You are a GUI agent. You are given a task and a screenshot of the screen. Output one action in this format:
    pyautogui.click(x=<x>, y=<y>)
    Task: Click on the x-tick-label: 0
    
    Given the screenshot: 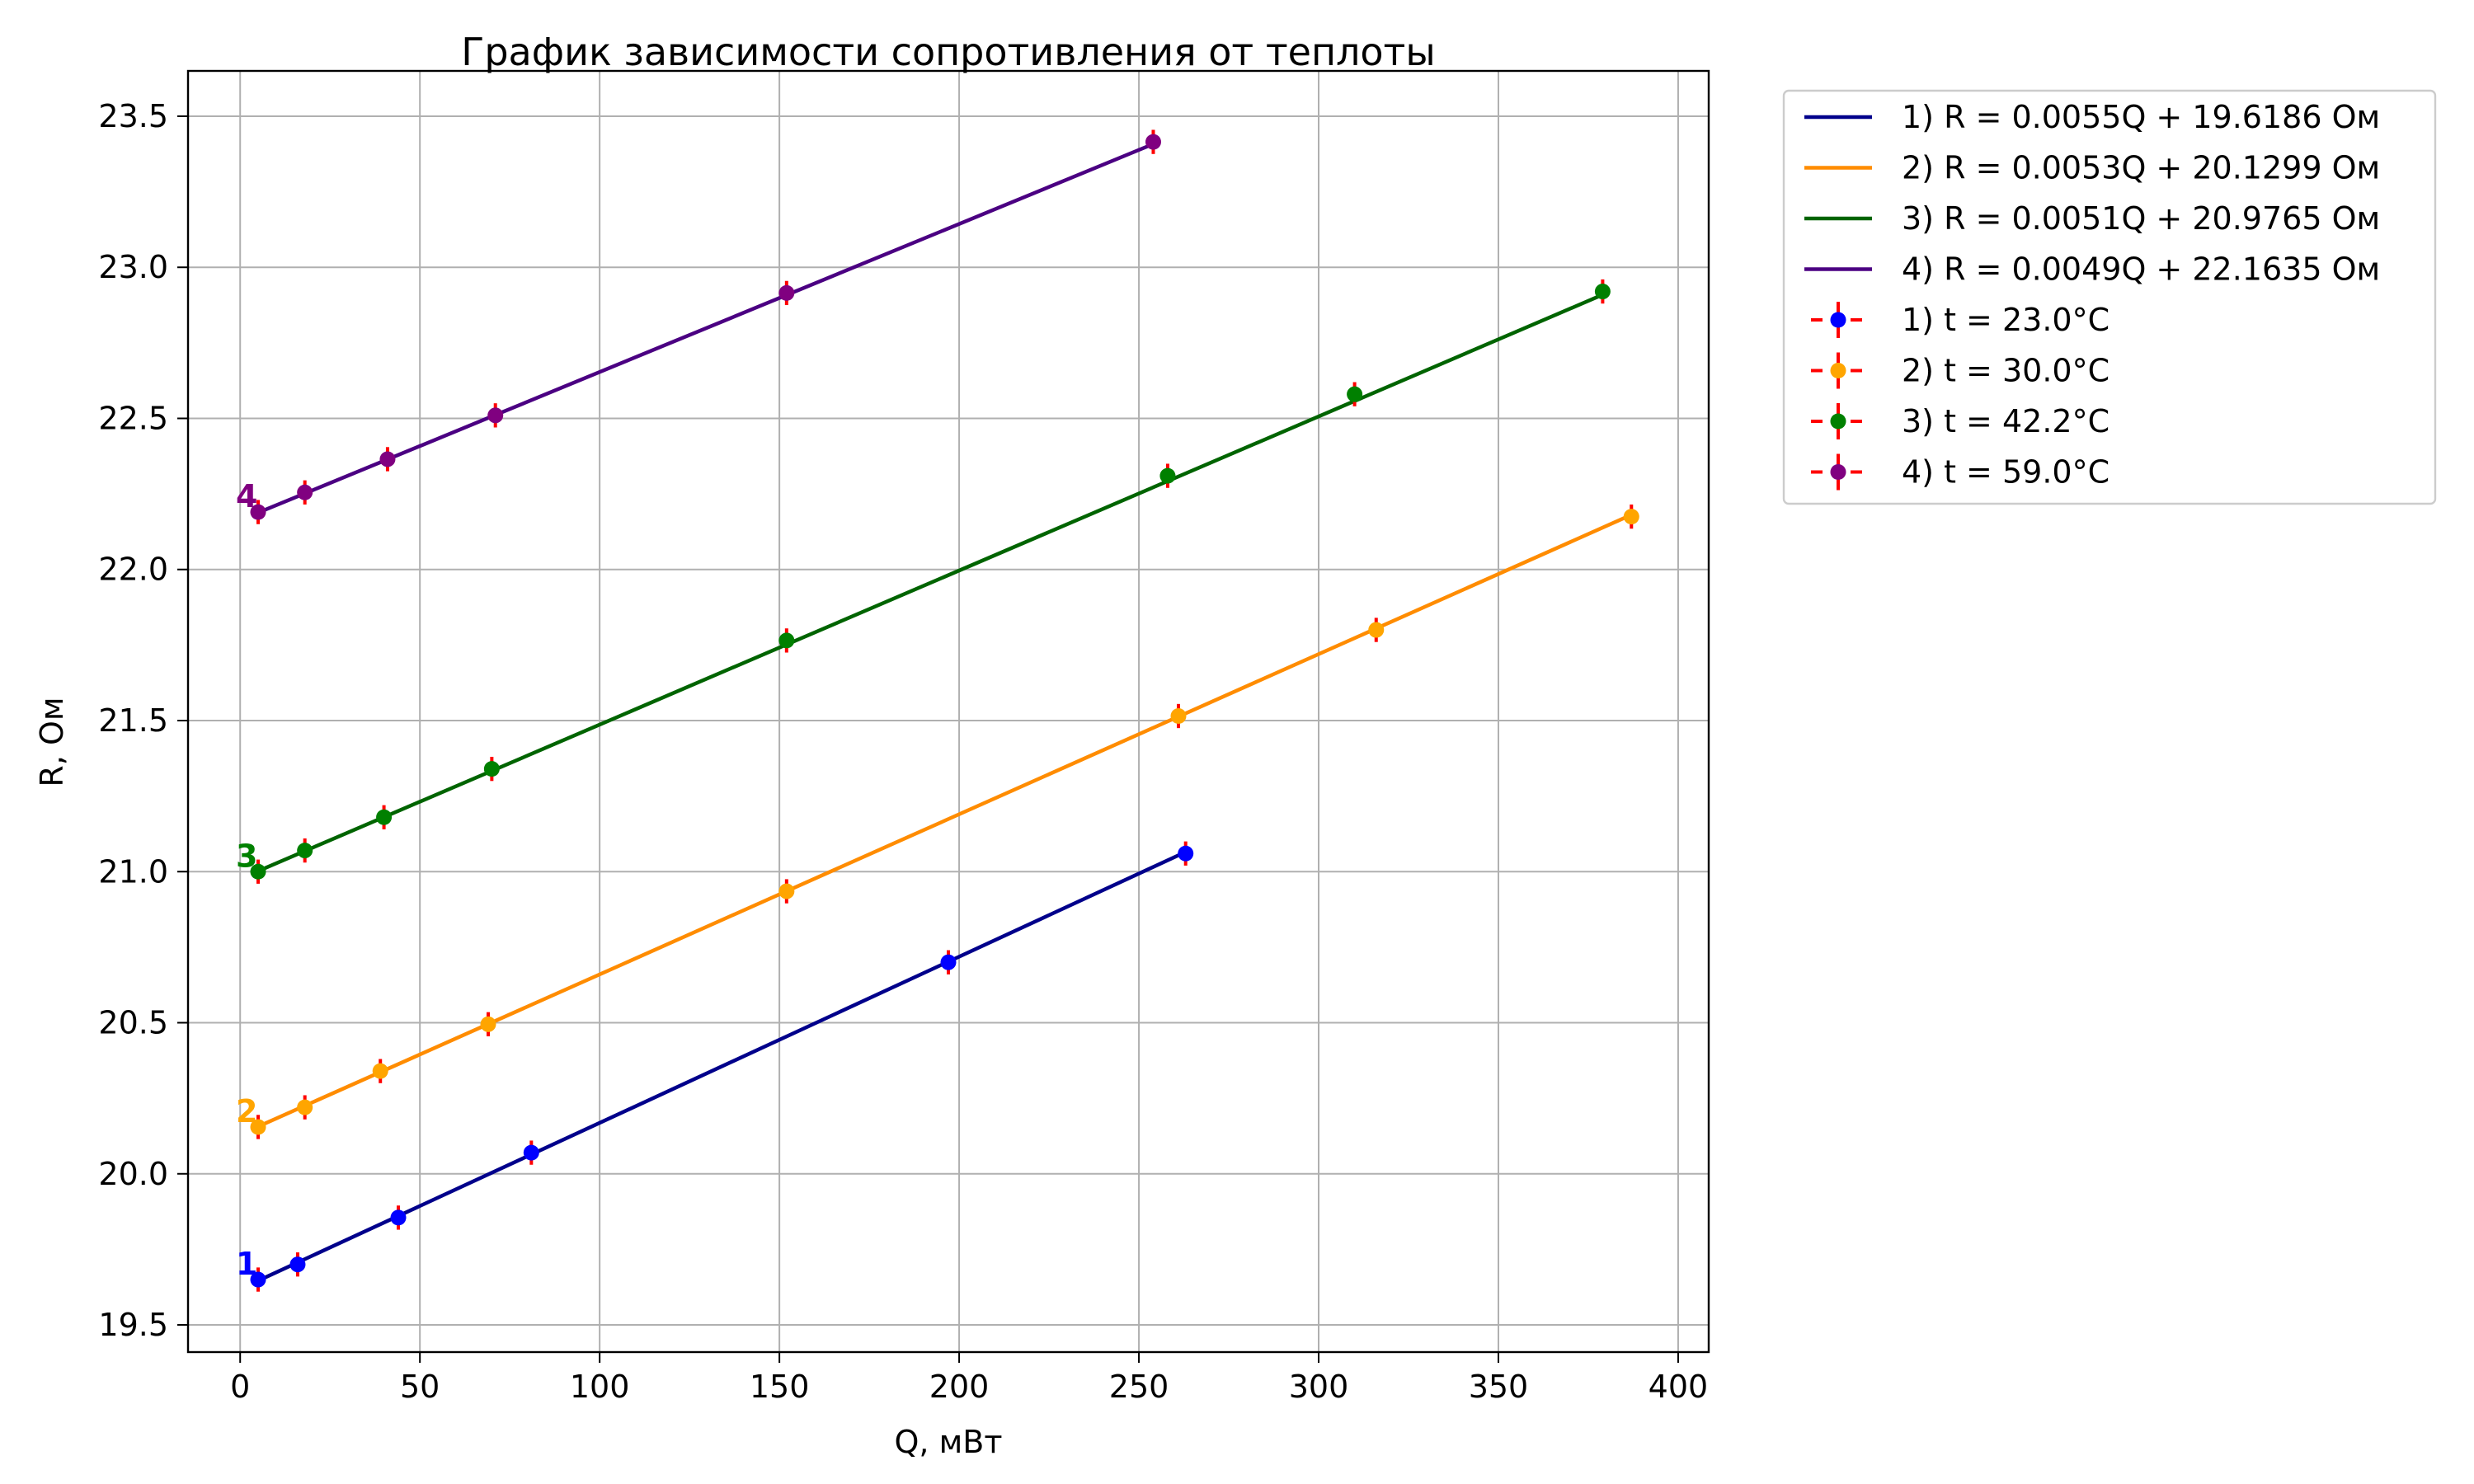 What is the action you would take?
    pyautogui.click(x=240, y=1387)
    